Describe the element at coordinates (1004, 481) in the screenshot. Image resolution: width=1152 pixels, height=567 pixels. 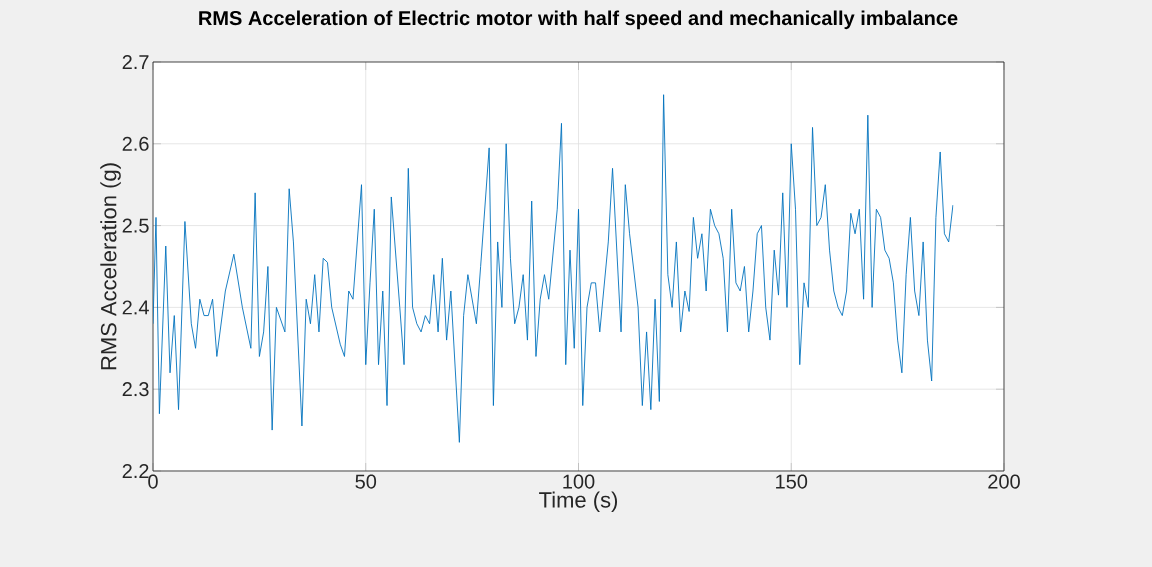
I see `x-tick-label: 200` at that location.